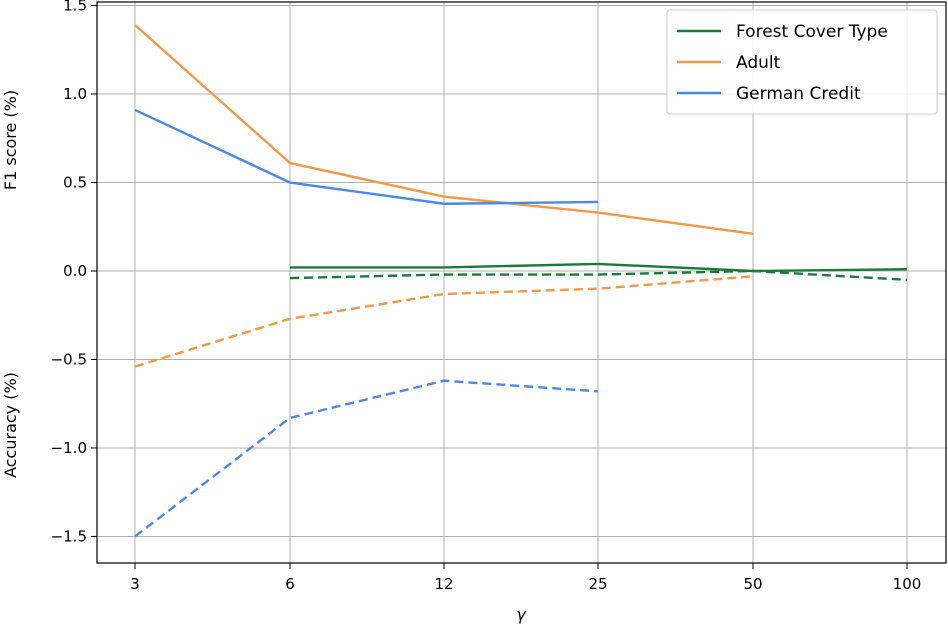  Describe the element at coordinates (135, 584) in the screenshot. I see `x-tick-label: 3` at that location.